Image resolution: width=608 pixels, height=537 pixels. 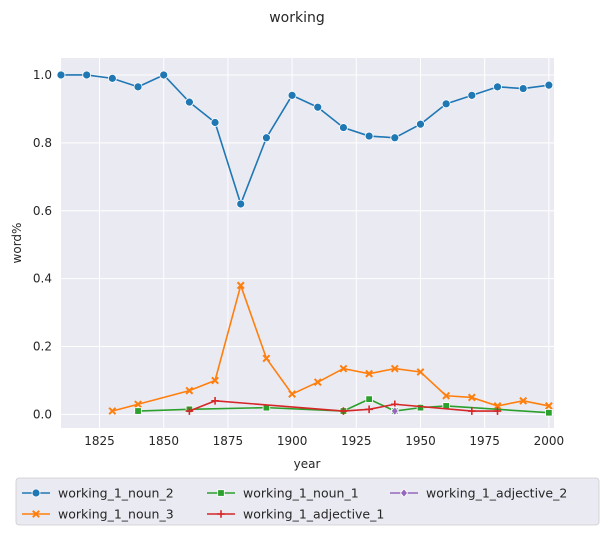 I want to click on legend-frame, so click(x=307, y=501).